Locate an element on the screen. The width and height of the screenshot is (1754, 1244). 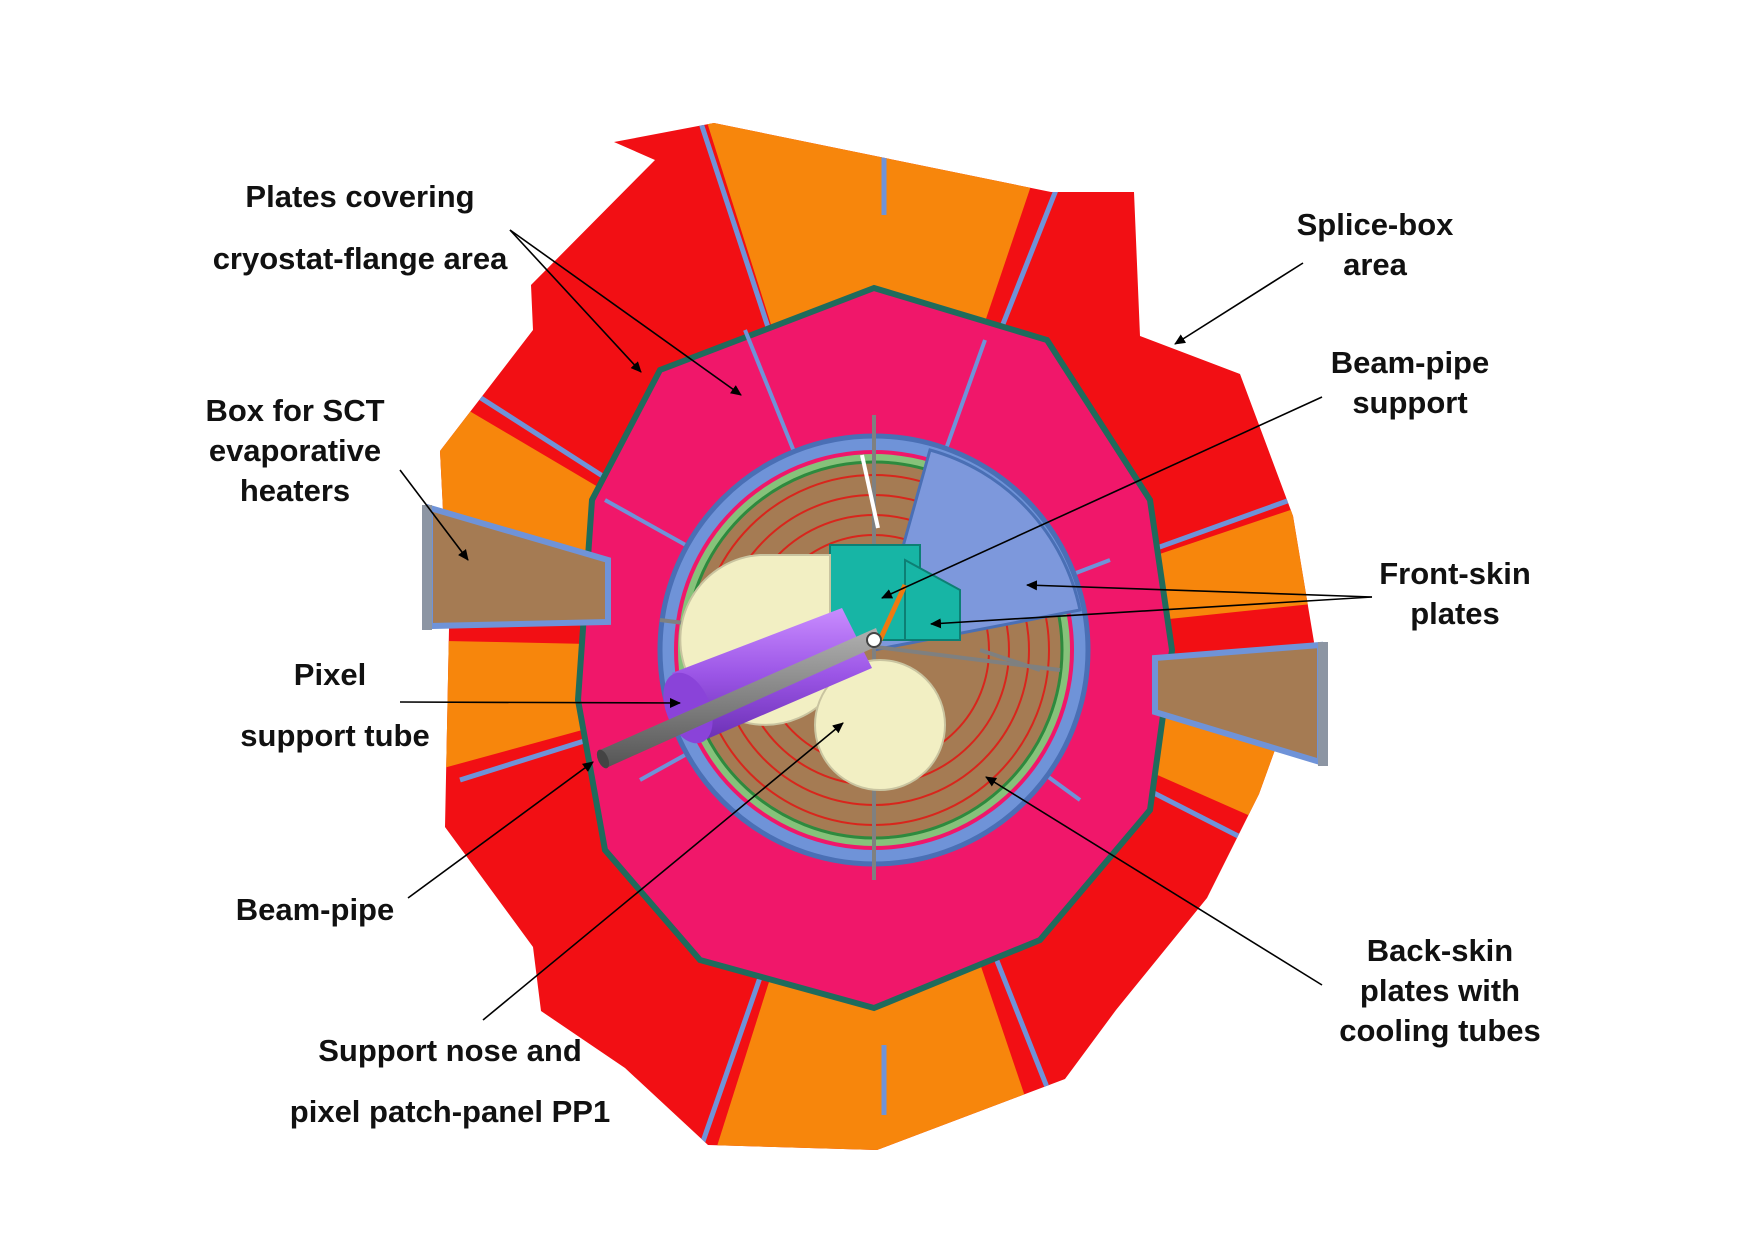
label-support-nose-line2: pixel patch-panel PP1 is located at coordinates (450, 1111).